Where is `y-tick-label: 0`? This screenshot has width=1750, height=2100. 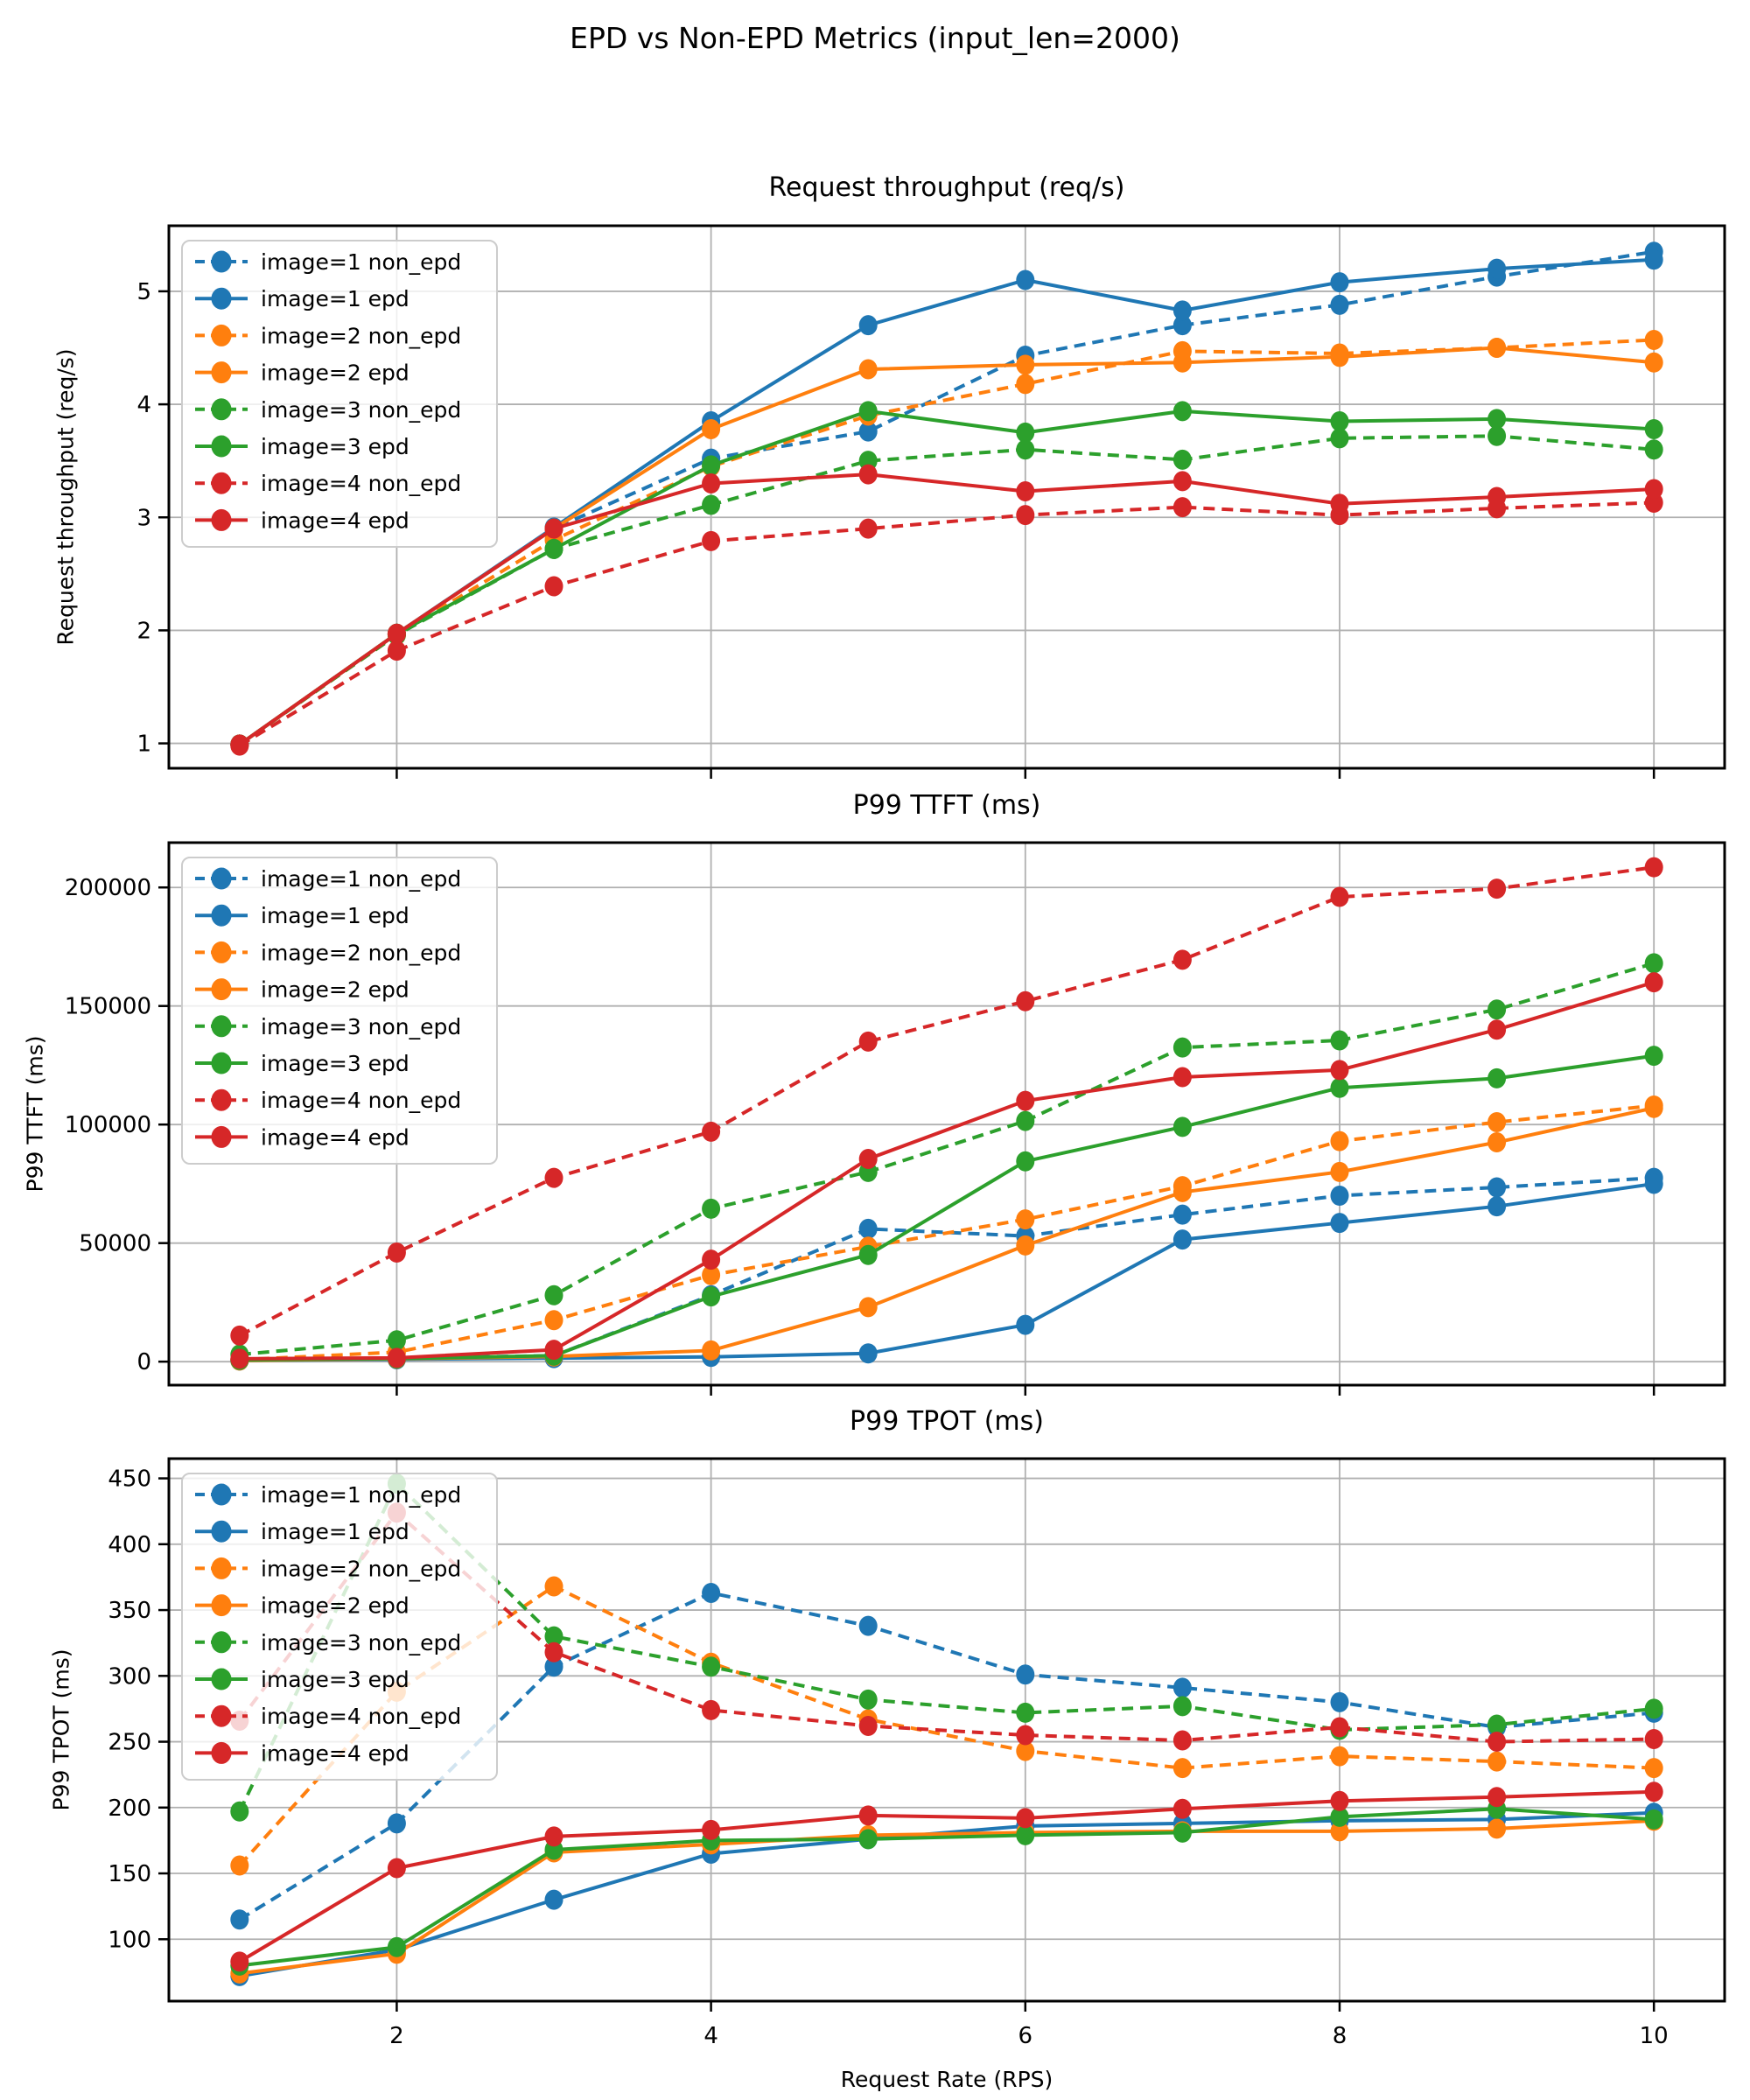
y-tick-label: 0 is located at coordinates (143, 1362).